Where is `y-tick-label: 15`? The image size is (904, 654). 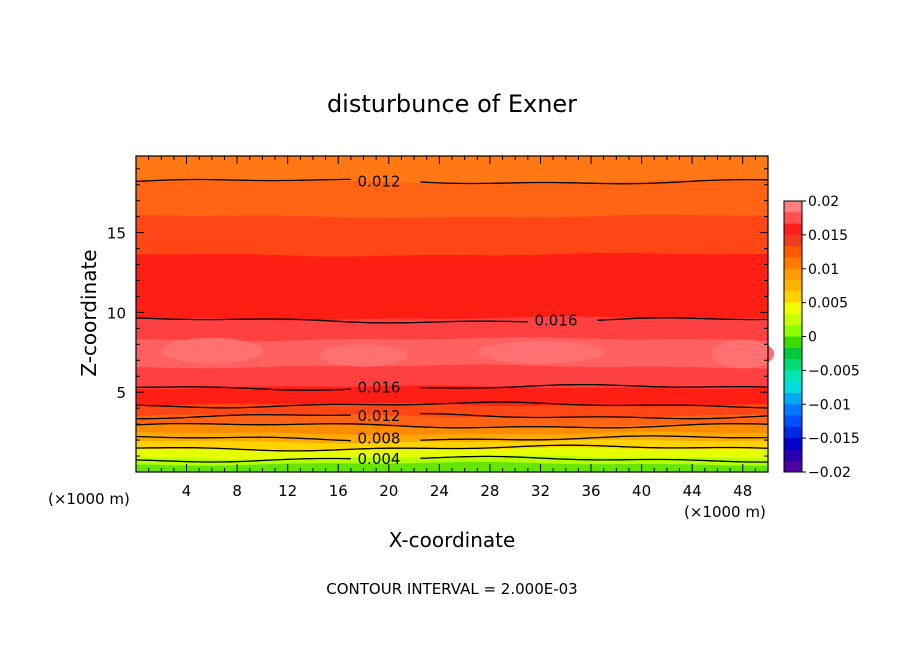
y-tick-label: 15 is located at coordinates (116, 234).